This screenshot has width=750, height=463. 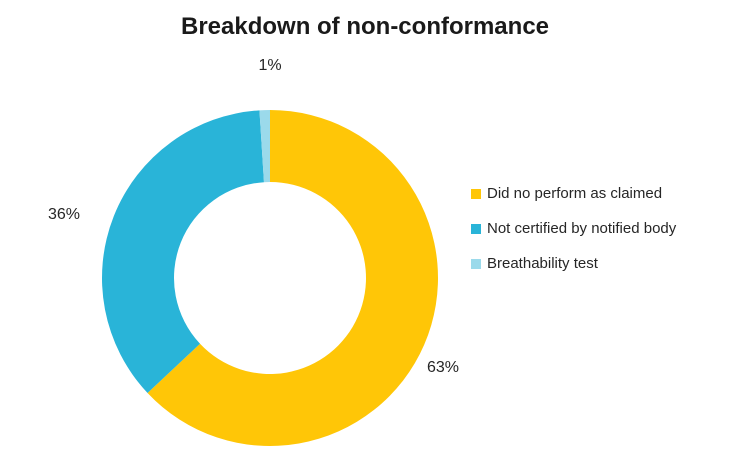 I want to click on legend-swatch-yellow-icon, so click(x=476, y=193).